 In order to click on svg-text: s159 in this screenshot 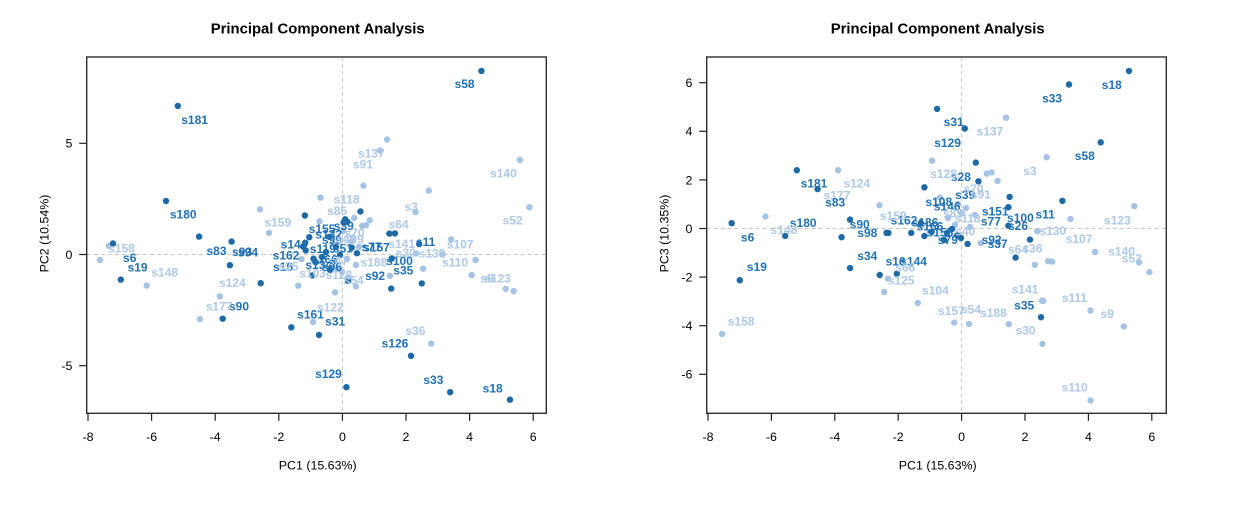, I will do `click(277, 223)`.